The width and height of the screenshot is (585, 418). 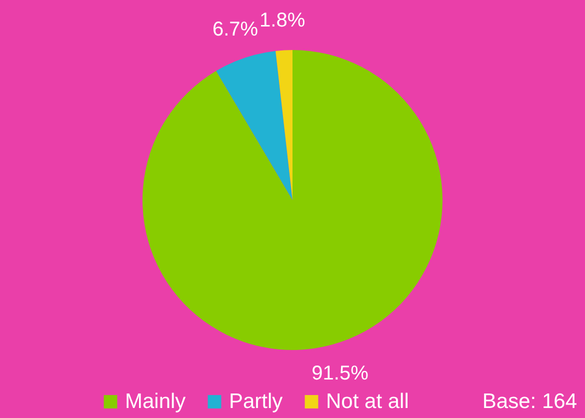 I want to click on data-label: 6.7%, so click(x=235, y=29).